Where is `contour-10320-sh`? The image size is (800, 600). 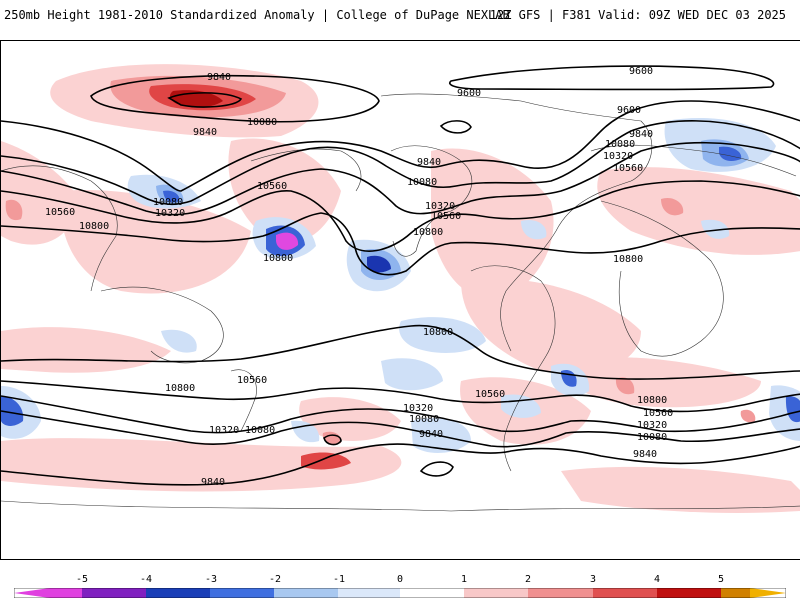
contour-10320-sh is located at coordinates (400, 414).